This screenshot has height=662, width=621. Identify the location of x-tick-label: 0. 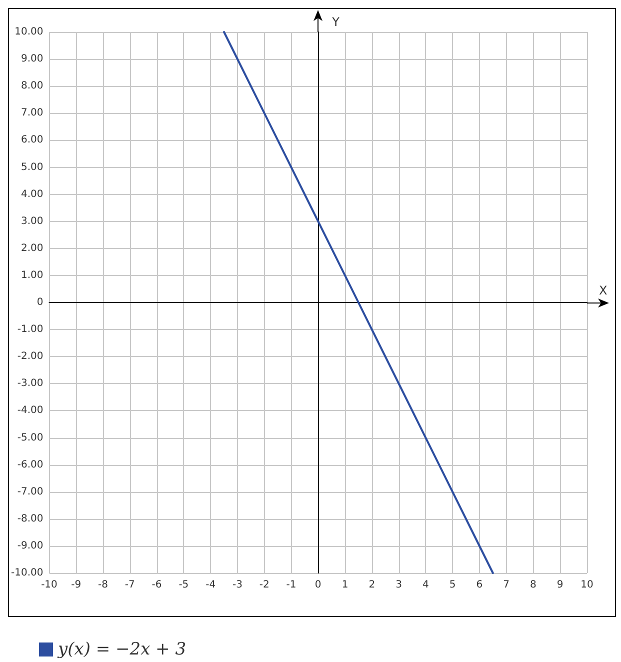
(318, 585).